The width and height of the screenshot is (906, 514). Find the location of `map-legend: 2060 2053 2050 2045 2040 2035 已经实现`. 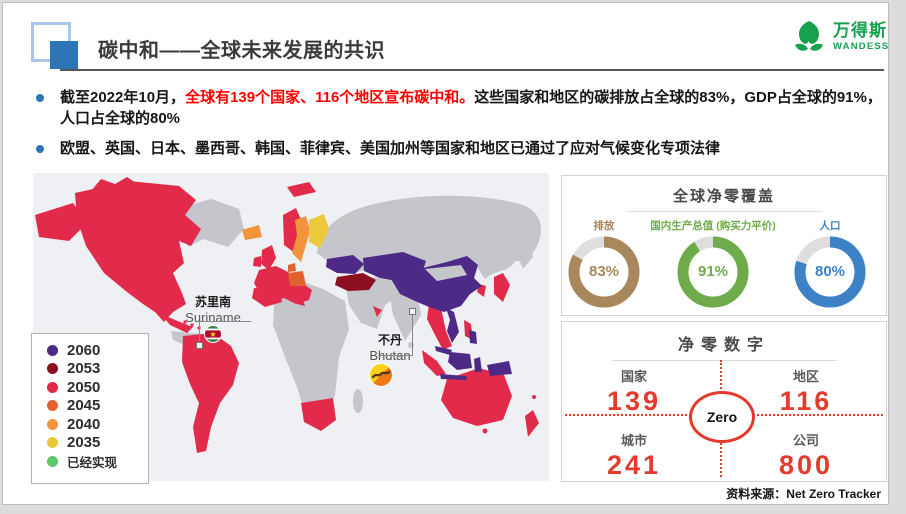

map-legend: 2060 2053 2050 2045 2040 2035 已经实现 is located at coordinates (90, 408).